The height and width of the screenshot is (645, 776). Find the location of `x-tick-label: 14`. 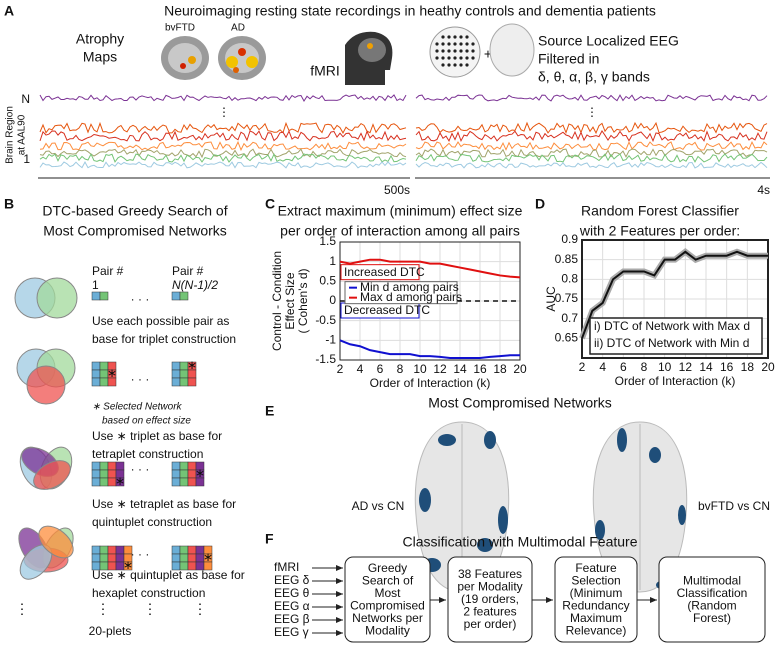

x-tick-label: 14 is located at coordinates (460, 369).